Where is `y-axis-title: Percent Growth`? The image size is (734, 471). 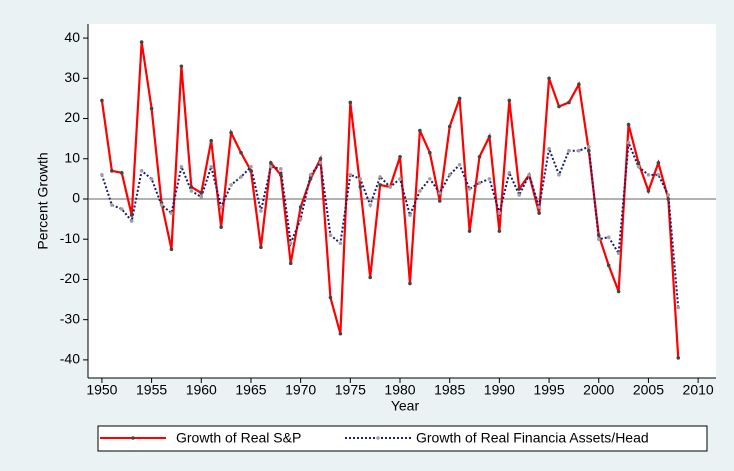
y-axis-title: Percent Growth is located at coordinates (43, 200).